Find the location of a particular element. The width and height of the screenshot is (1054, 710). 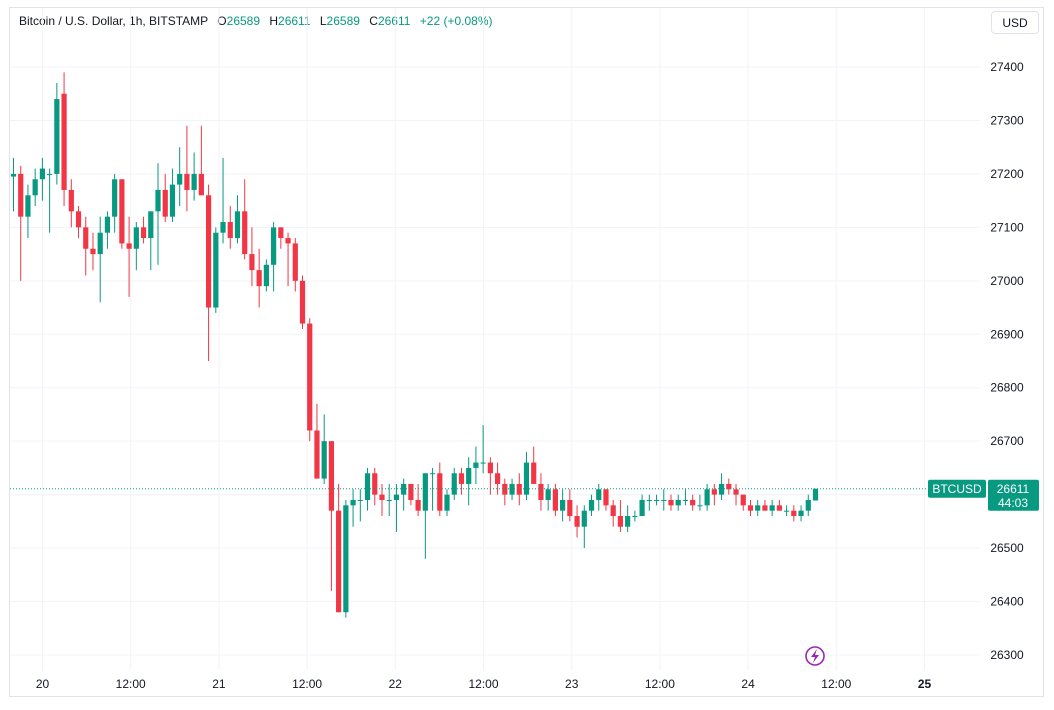

last-price-group: BTCUSD 26611 44:03 is located at coordinates (524, 495).